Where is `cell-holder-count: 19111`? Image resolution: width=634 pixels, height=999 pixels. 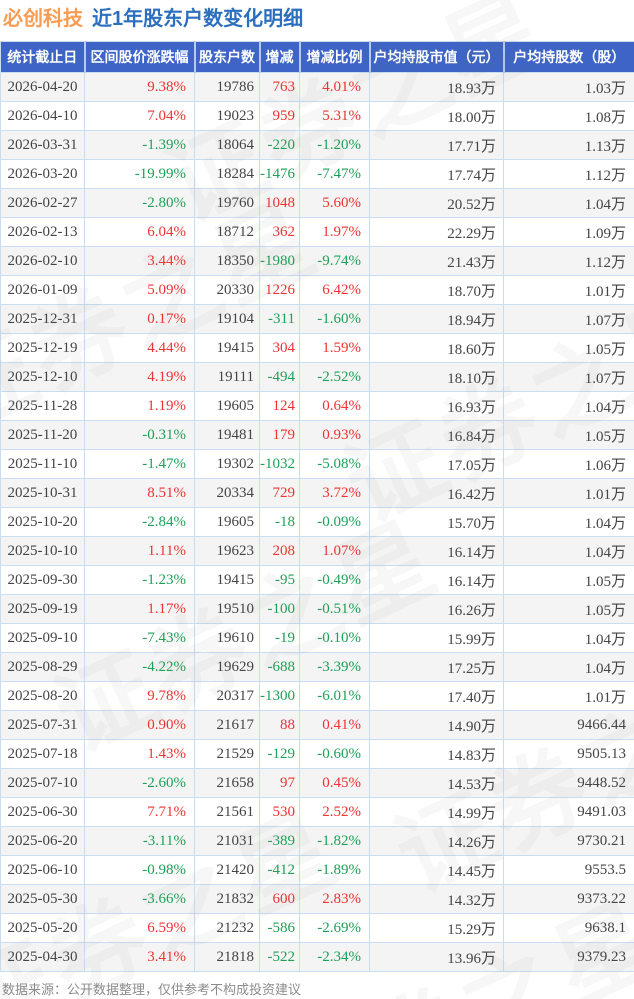 cell-holder-count: 19111 is located at coordinates (227, 377).